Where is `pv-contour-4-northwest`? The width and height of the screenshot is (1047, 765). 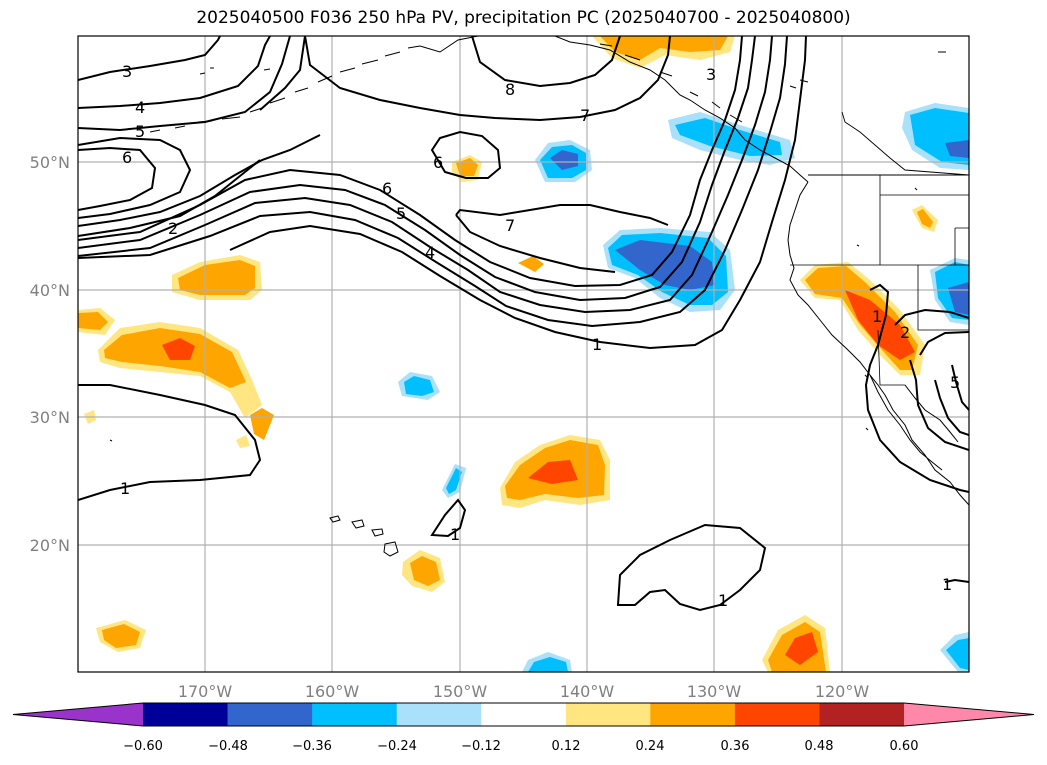 pv-contour-4-northwest is located at coordinates (174, 72).